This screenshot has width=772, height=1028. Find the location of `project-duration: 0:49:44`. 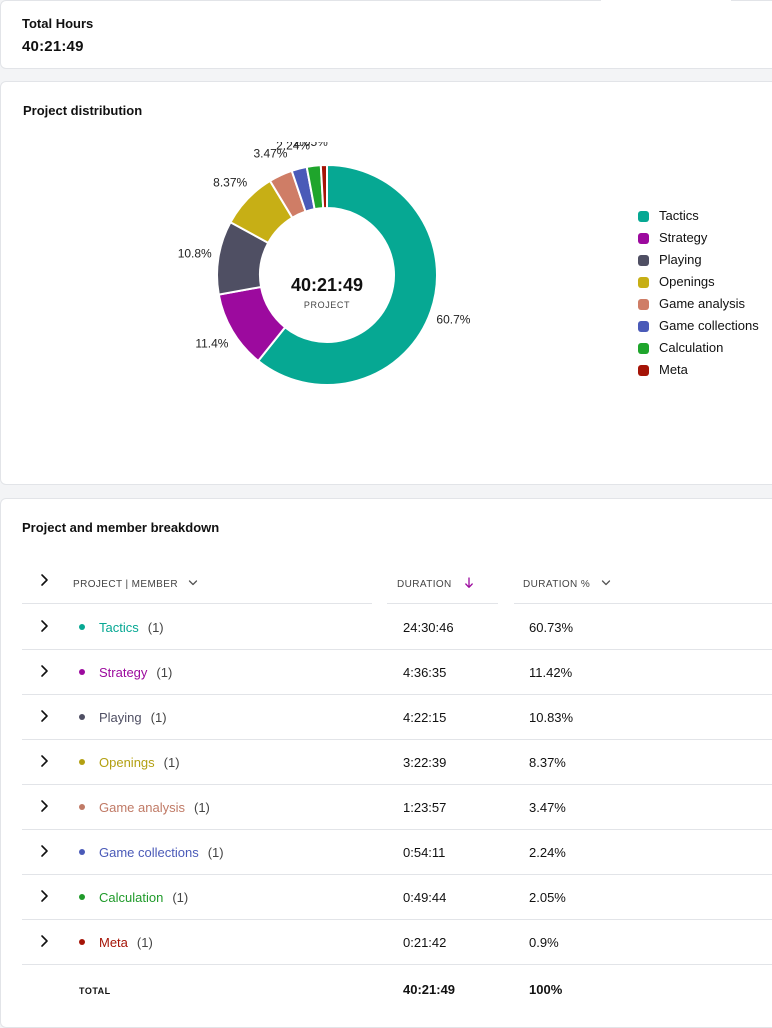

project-duration: 0:49:44 is located at coordinates (425, 897).